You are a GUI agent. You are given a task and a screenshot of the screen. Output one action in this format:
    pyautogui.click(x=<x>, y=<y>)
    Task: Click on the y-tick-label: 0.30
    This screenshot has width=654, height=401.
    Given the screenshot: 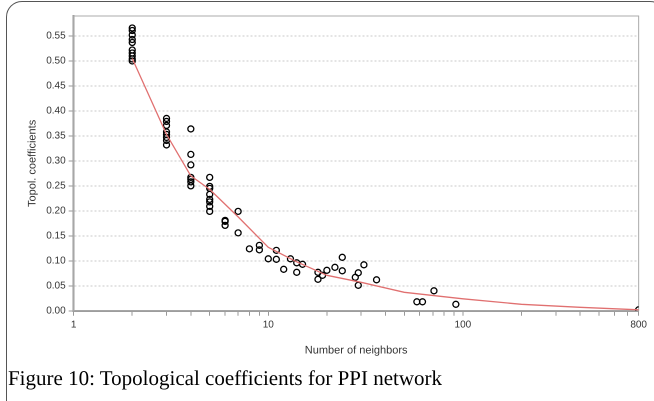 What is the action you would take?
    pyautogui.click(x=56, y=161)
    